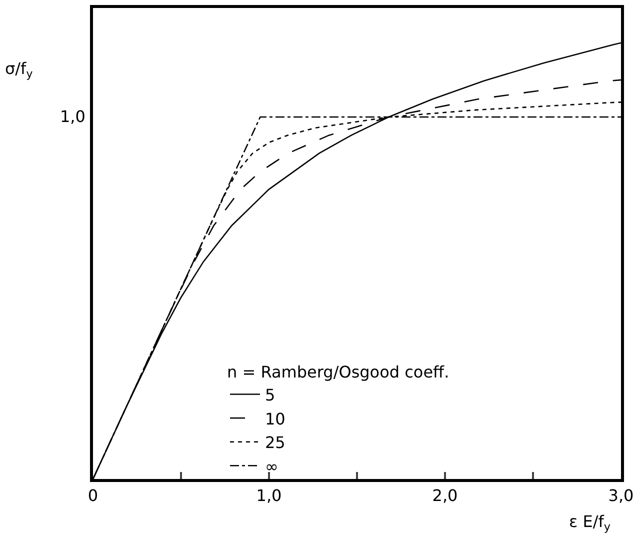  What do you see at coordinates (445, 496) in the screenshot?
I see `x-tick-label: 2,0` at bounding box center [445, 496].